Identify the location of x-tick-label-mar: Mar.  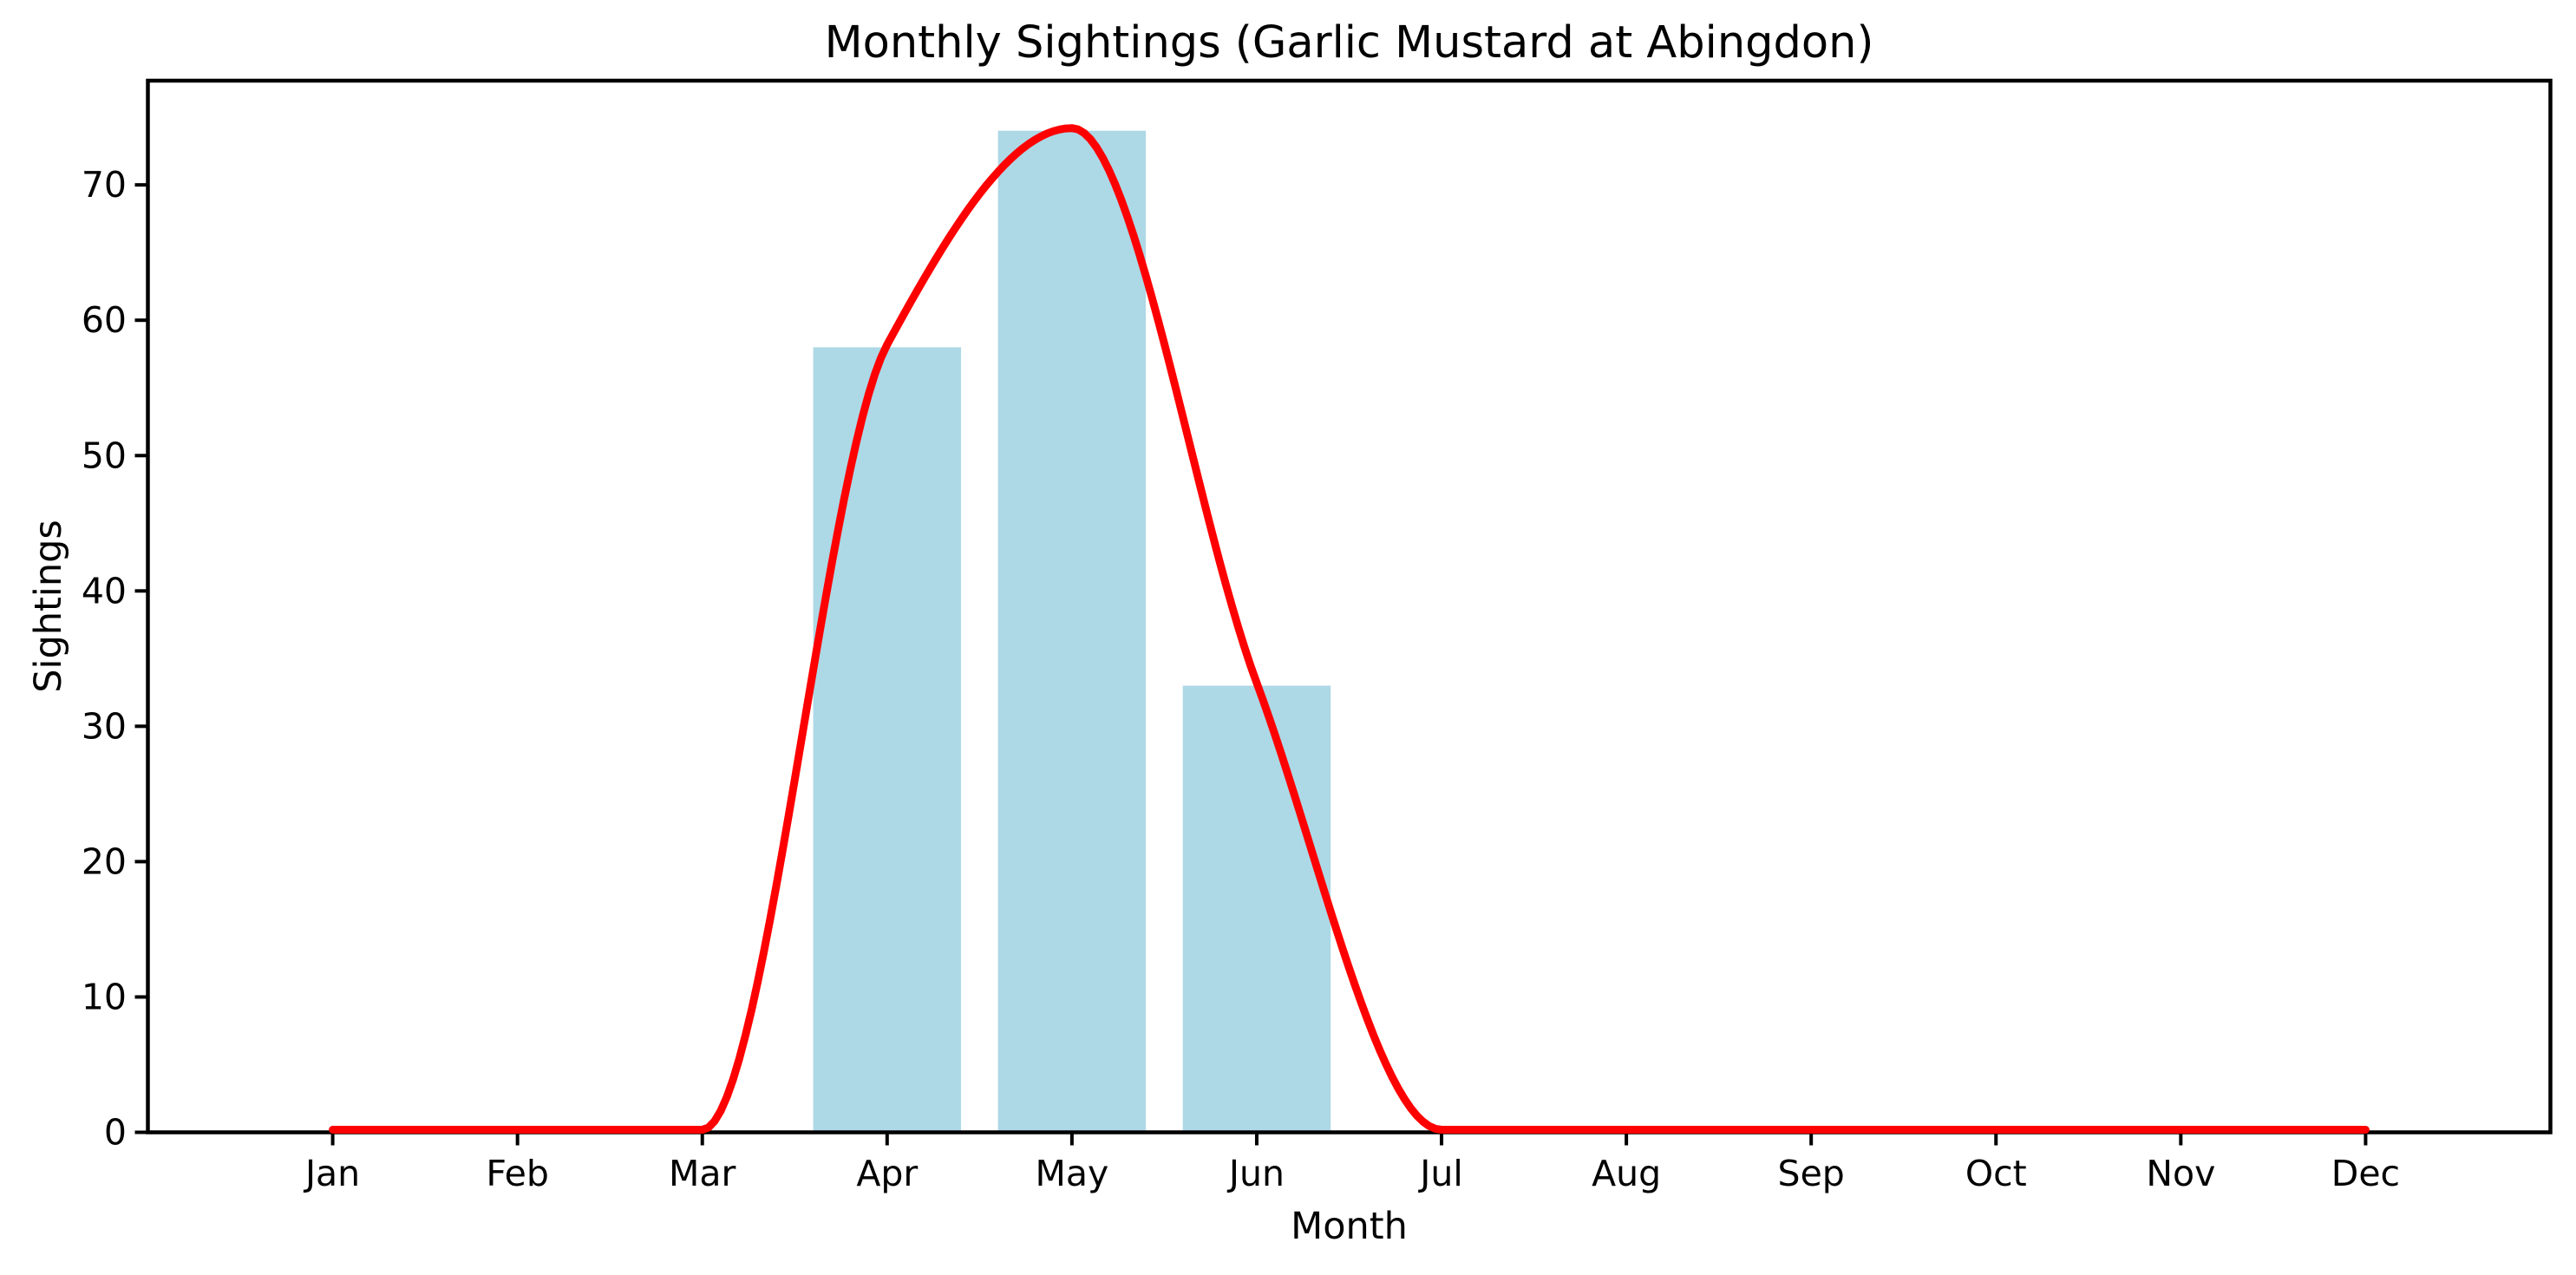
(702, 1173).